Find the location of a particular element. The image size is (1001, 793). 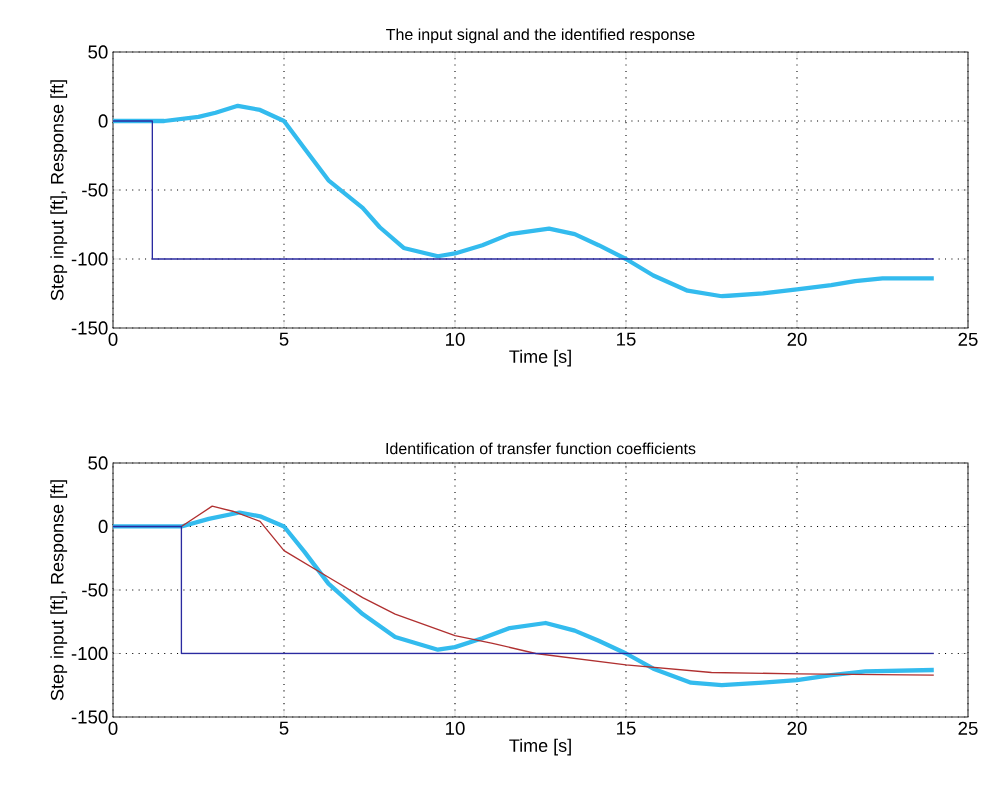

chart-title: Identification of transfer function coefficients is located at coordinates (541, 448).